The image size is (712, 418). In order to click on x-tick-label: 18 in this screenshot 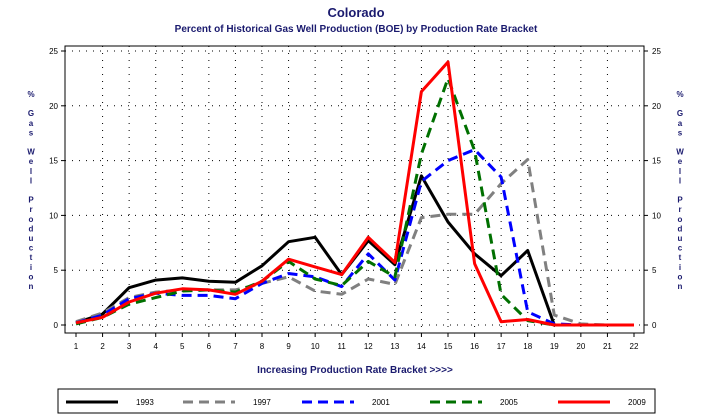, I will do `click(527, 346)`.